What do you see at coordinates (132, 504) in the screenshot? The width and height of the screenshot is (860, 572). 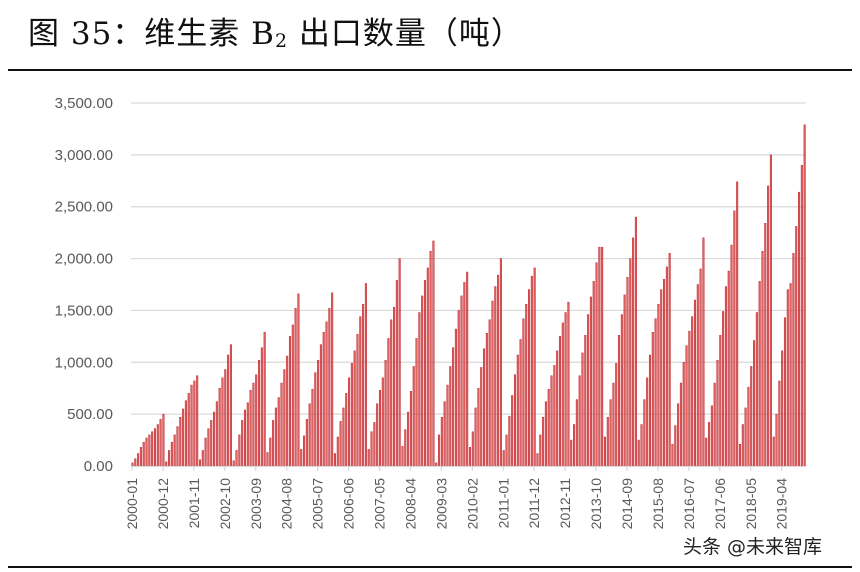 I see `x-tick-label: 2000-01` at bounding box center [132, 504].